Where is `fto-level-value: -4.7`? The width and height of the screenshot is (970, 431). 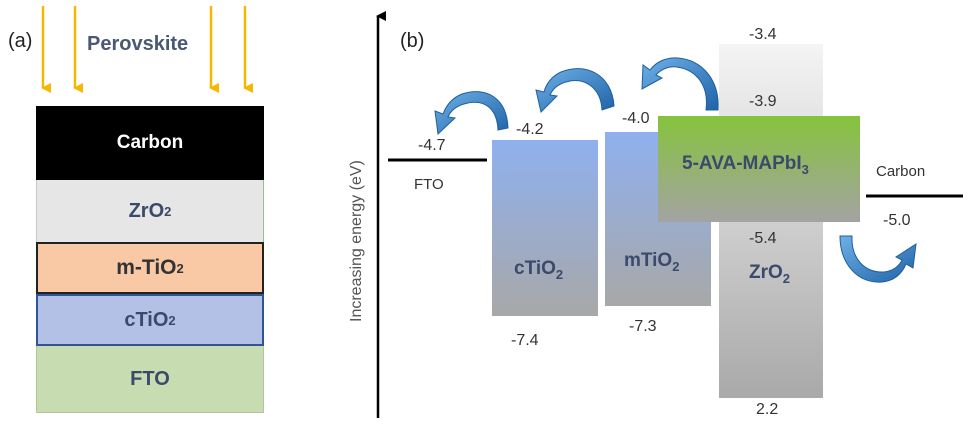 fto-level-value: -4.7 is located at coordinates (432, 145).